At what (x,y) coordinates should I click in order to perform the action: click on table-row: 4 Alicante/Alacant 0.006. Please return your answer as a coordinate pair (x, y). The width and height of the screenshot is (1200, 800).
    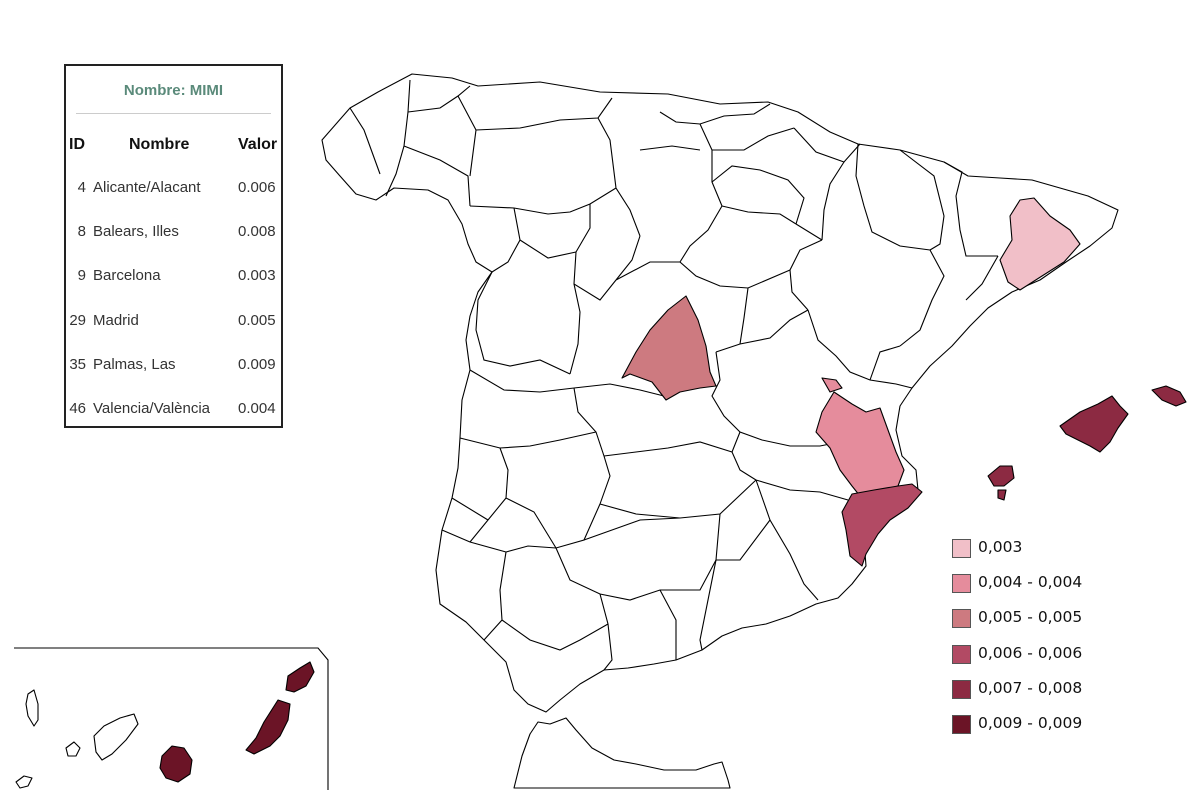
    Looking at the image, I should click on (173, 190).